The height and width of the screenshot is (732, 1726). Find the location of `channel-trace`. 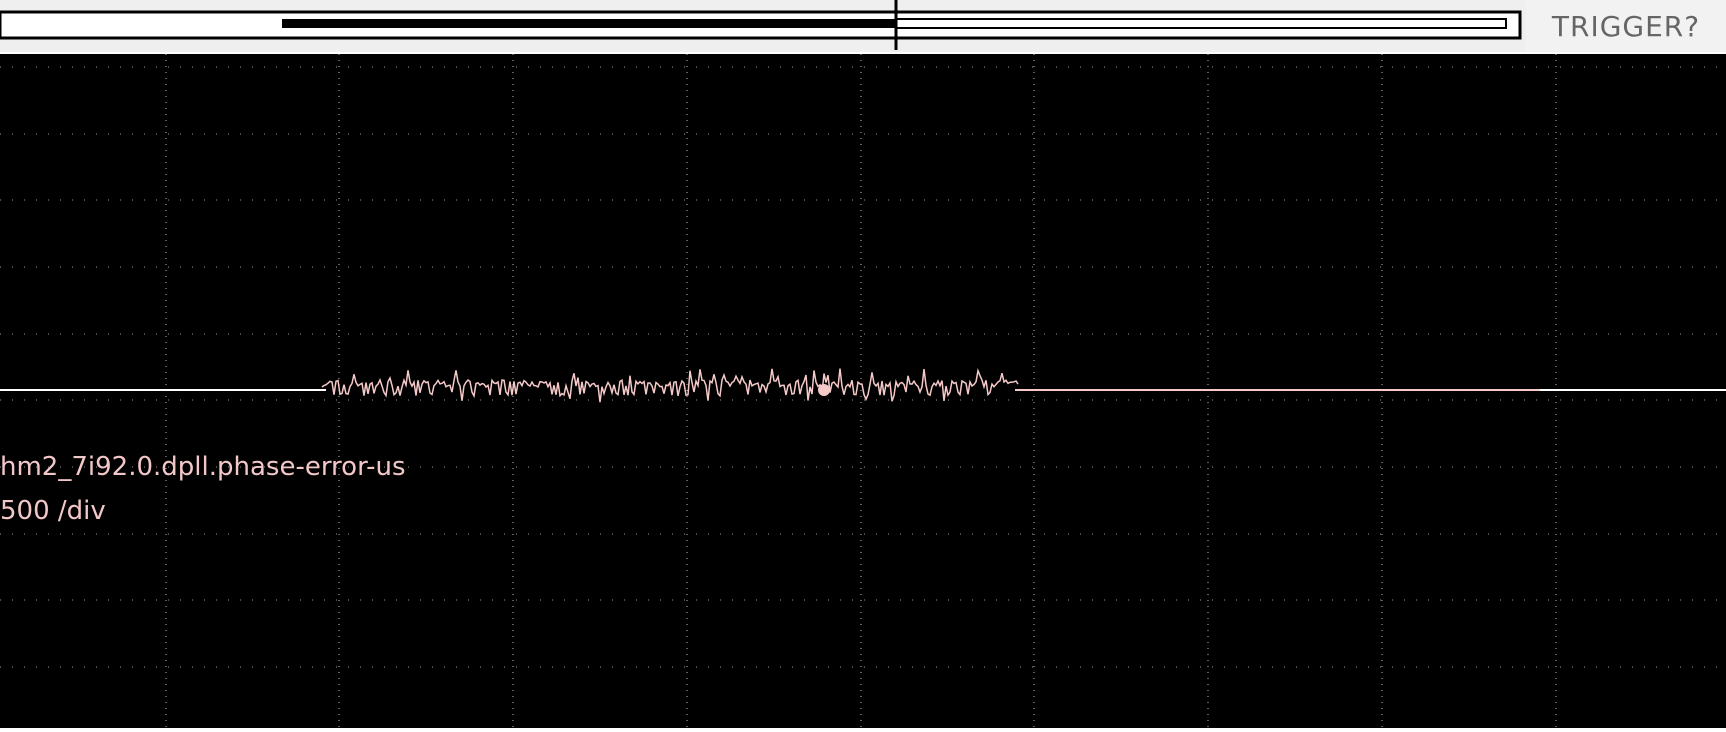

channel-trace is located at coordinates (863, 385).